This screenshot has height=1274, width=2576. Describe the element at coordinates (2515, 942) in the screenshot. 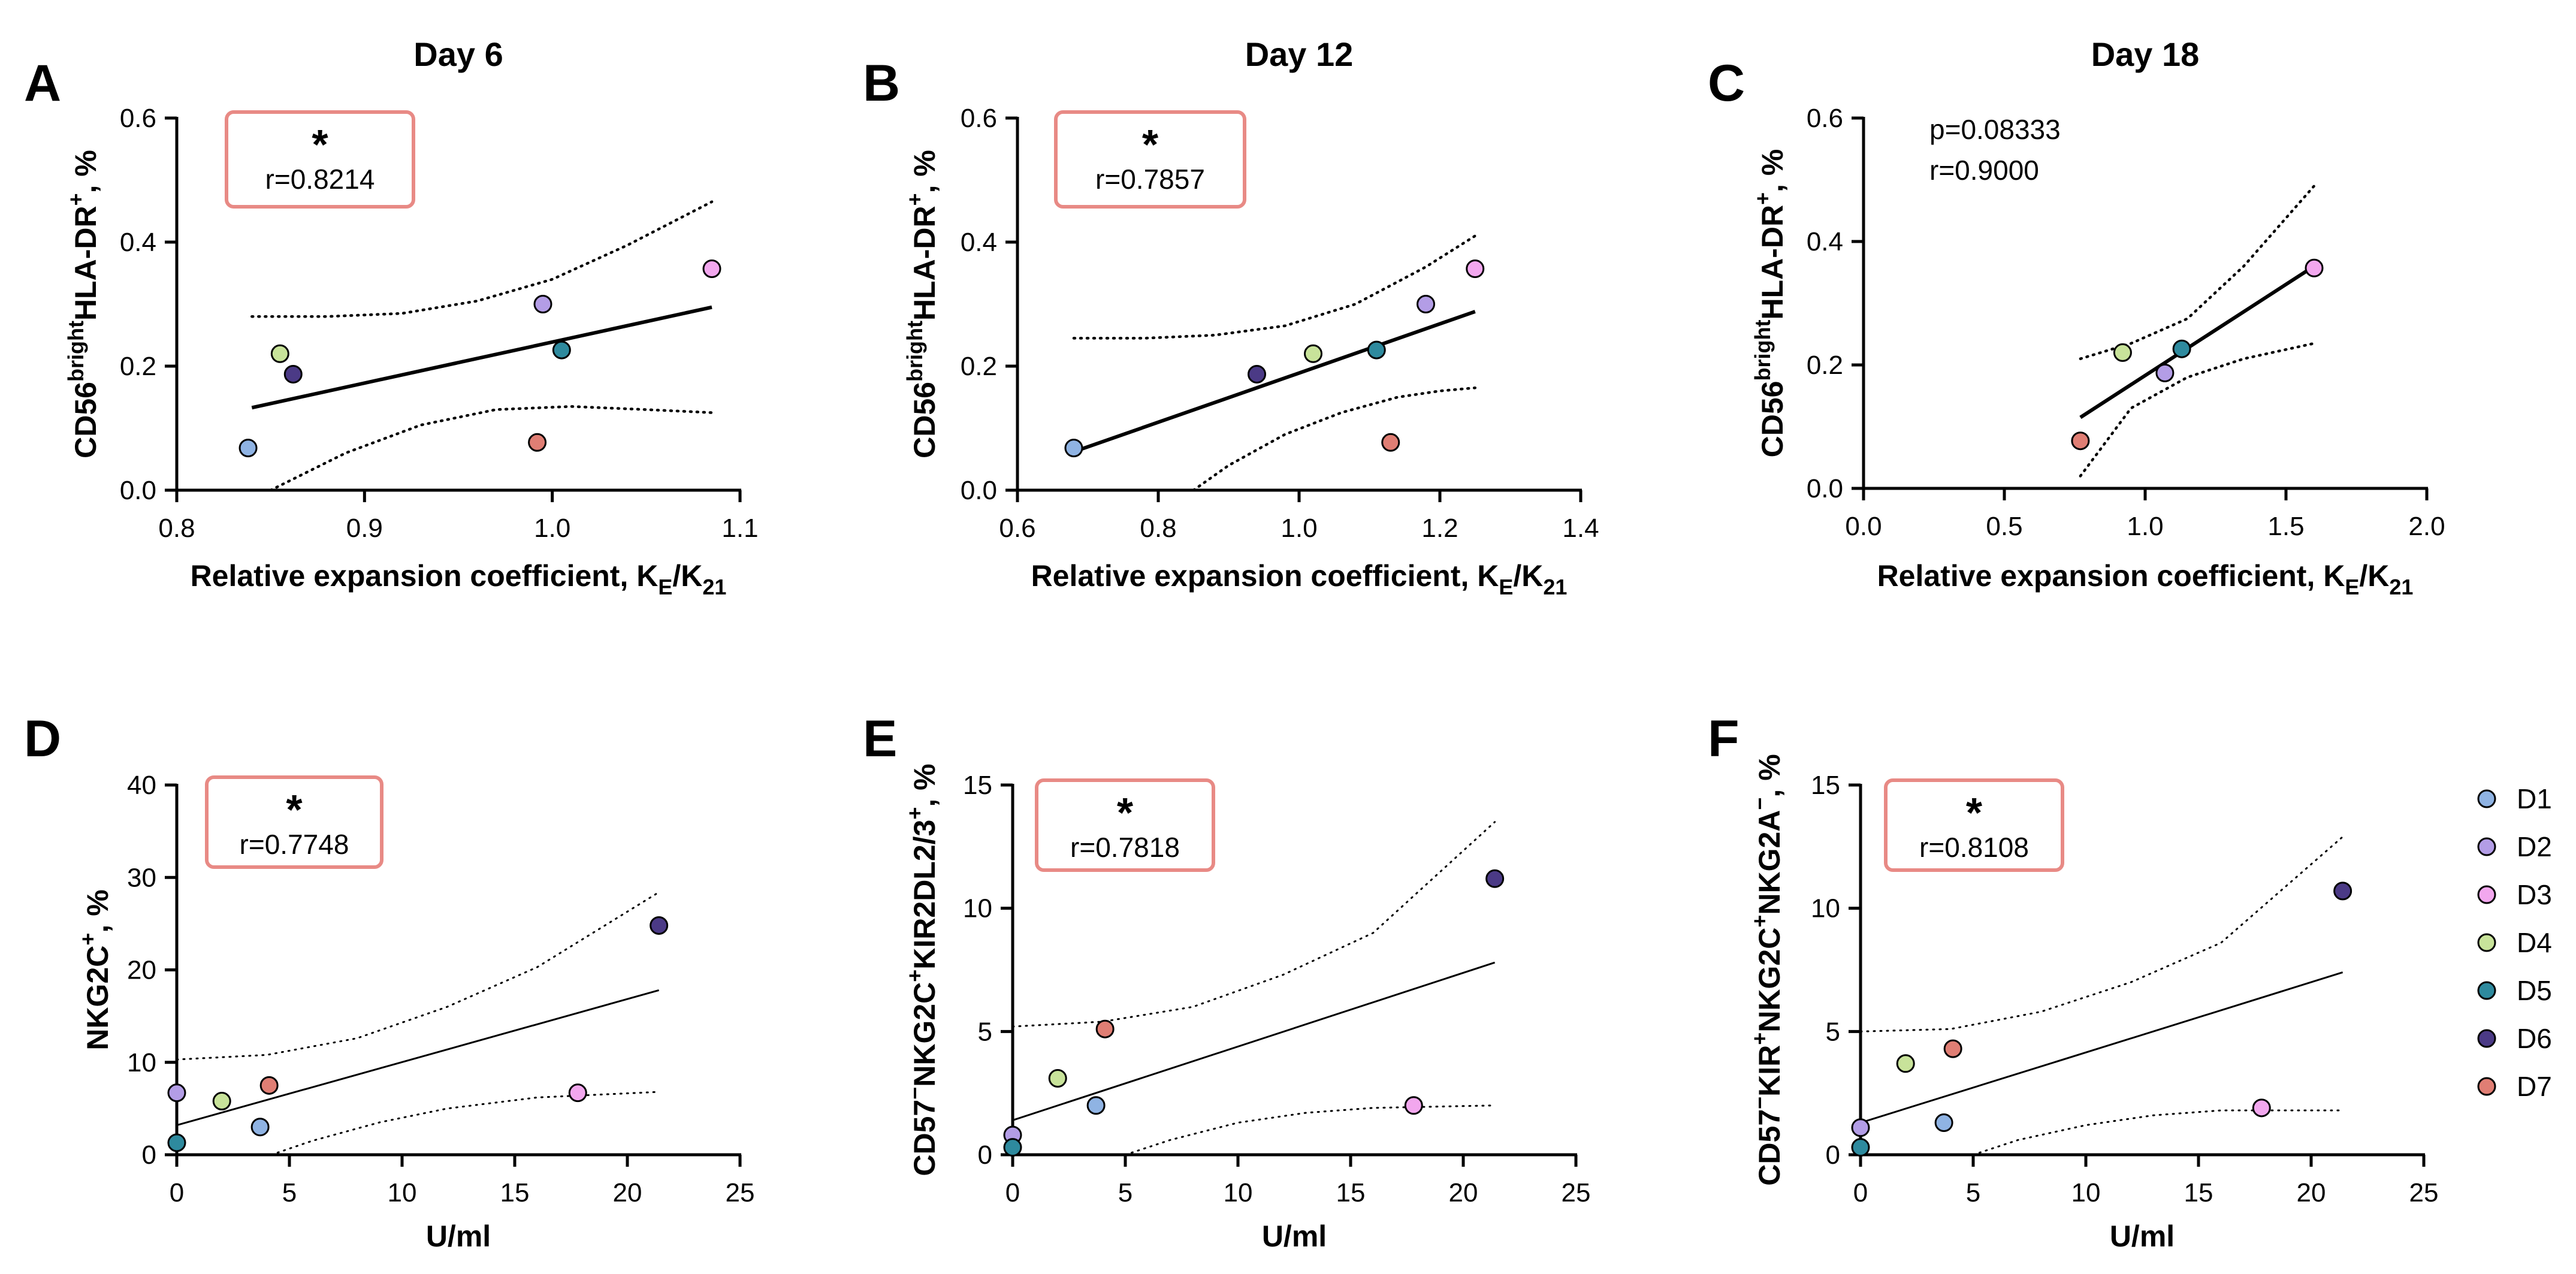

I see `legend: D1 D2 D3 D4 D5 D6 D7` at that location.